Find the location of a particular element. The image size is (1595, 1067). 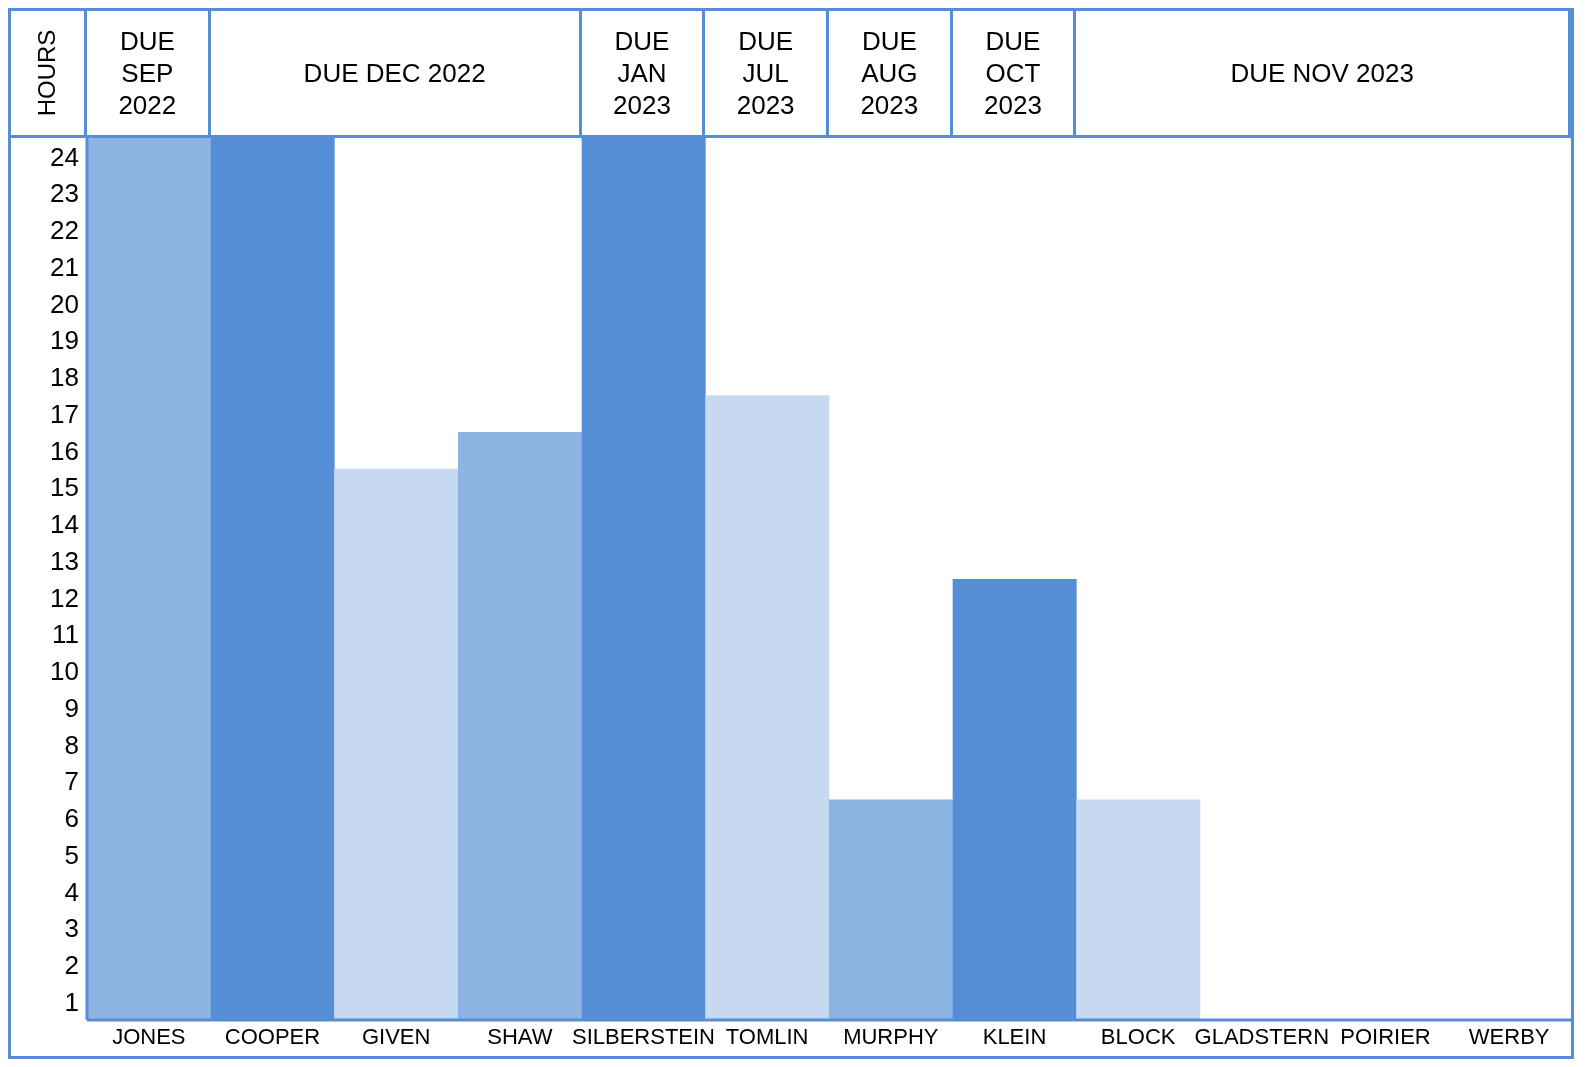

x-tick-label: GLADSTERN is located at coordinates (1262, 1036).